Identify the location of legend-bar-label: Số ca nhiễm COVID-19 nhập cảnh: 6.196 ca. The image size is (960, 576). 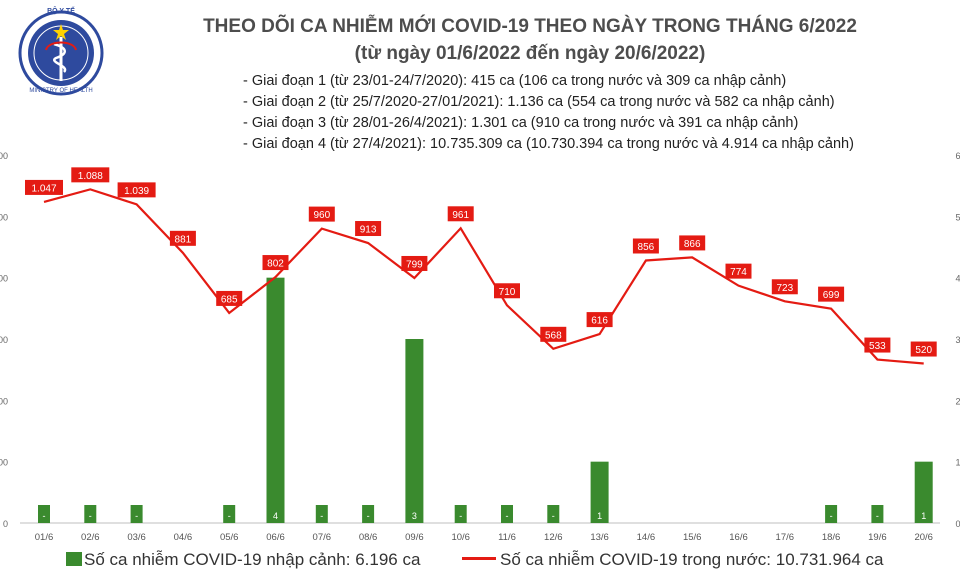
(252, 559).